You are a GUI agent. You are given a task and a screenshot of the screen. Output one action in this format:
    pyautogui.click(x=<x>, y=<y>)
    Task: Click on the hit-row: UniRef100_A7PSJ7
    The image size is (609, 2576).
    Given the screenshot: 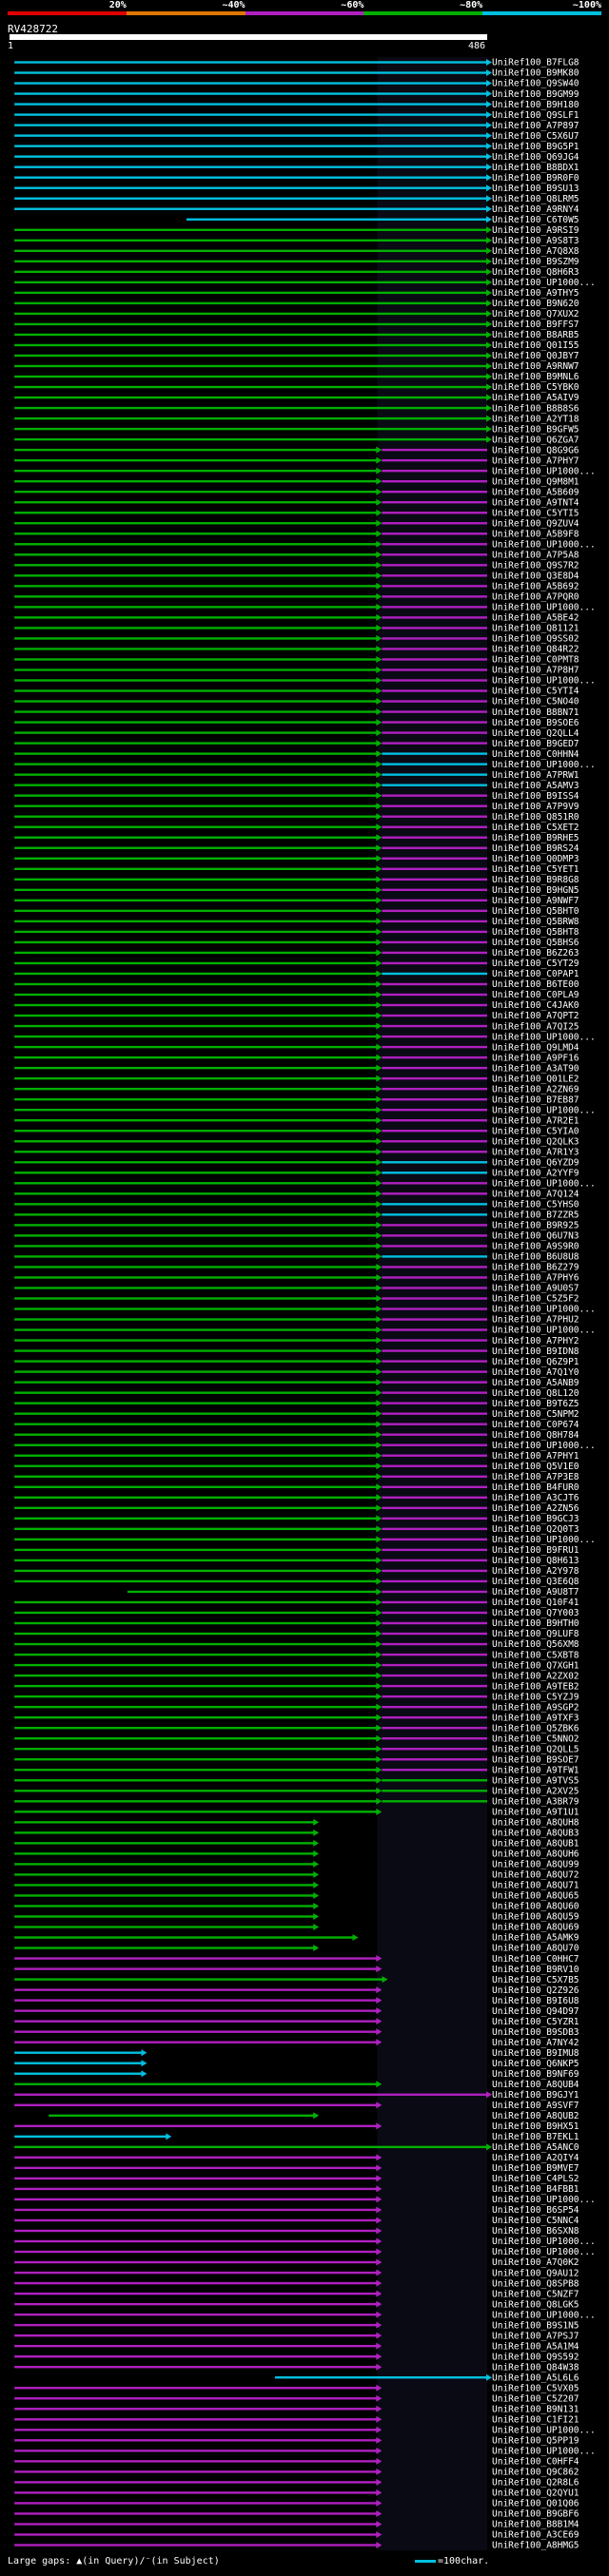 What is the action you would take?
    pyautogui.click(x=297, y=2336)
    